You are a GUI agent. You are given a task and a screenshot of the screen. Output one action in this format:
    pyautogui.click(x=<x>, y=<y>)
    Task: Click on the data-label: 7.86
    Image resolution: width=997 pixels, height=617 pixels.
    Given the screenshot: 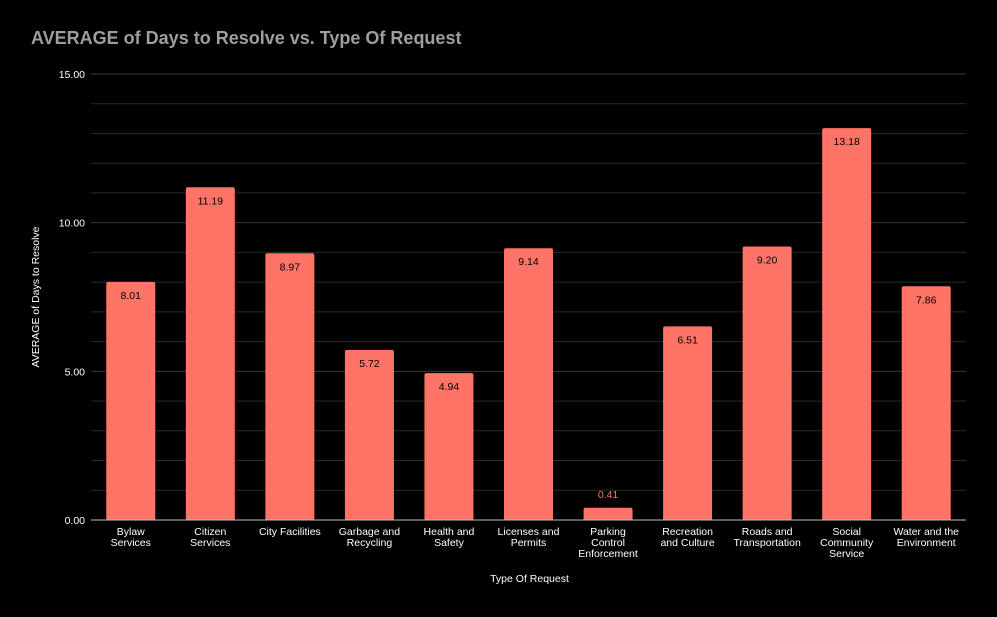 What is the action you would take?
    pyautogui.click(x=926, y=300)
    